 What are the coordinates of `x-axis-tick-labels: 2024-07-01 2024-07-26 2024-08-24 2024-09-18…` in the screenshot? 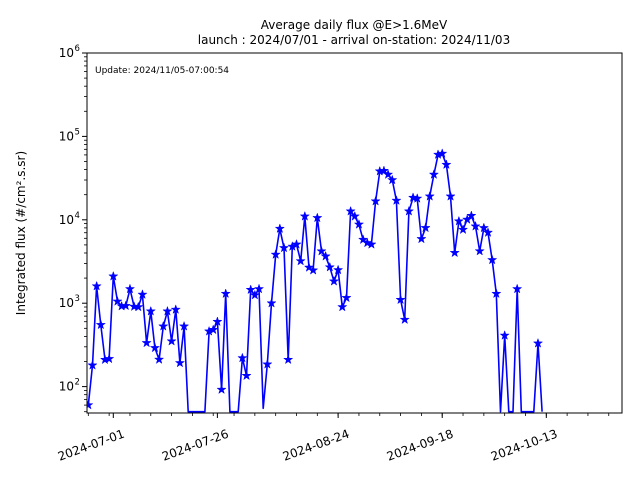 It's located at (307, 445).